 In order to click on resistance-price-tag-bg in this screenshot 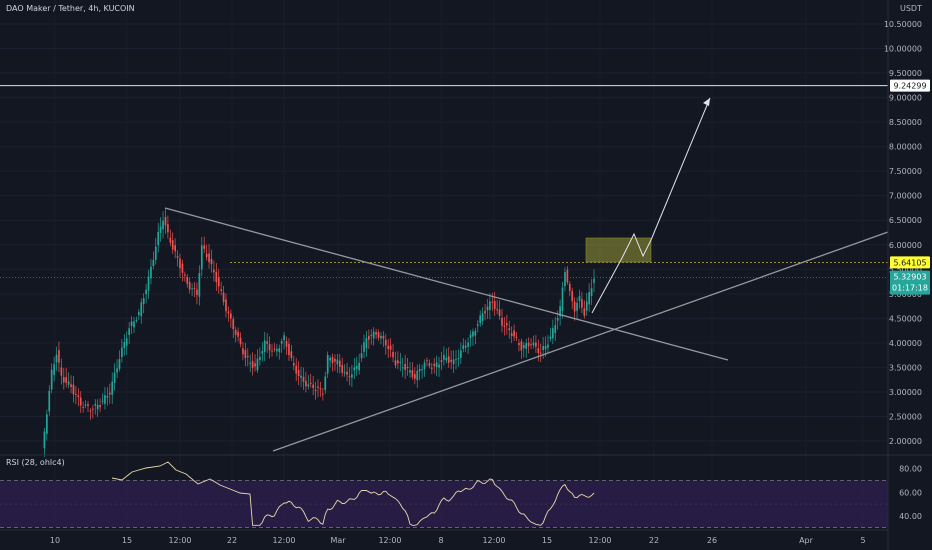, I will do `click(910, 85)`.